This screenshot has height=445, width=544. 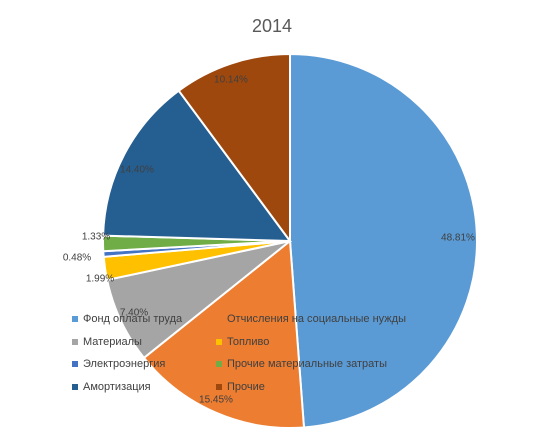 What do you see at coordinates (134, 313) in the screenshot?
I see `slice-data-label: 7.40%` at bounding box center [134, 313].